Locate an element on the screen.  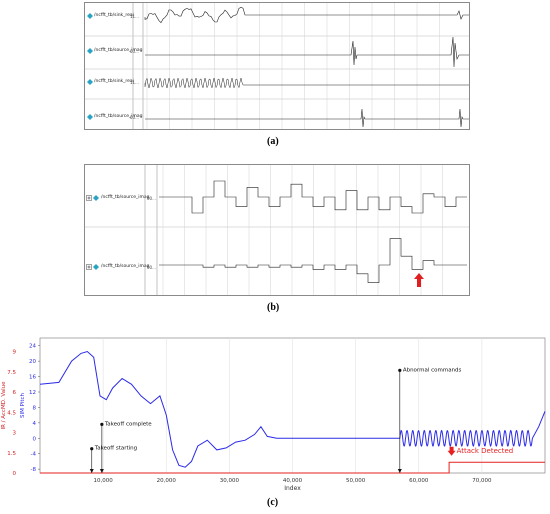
right-tick-label: 24 is located at coordinates (32, 347).